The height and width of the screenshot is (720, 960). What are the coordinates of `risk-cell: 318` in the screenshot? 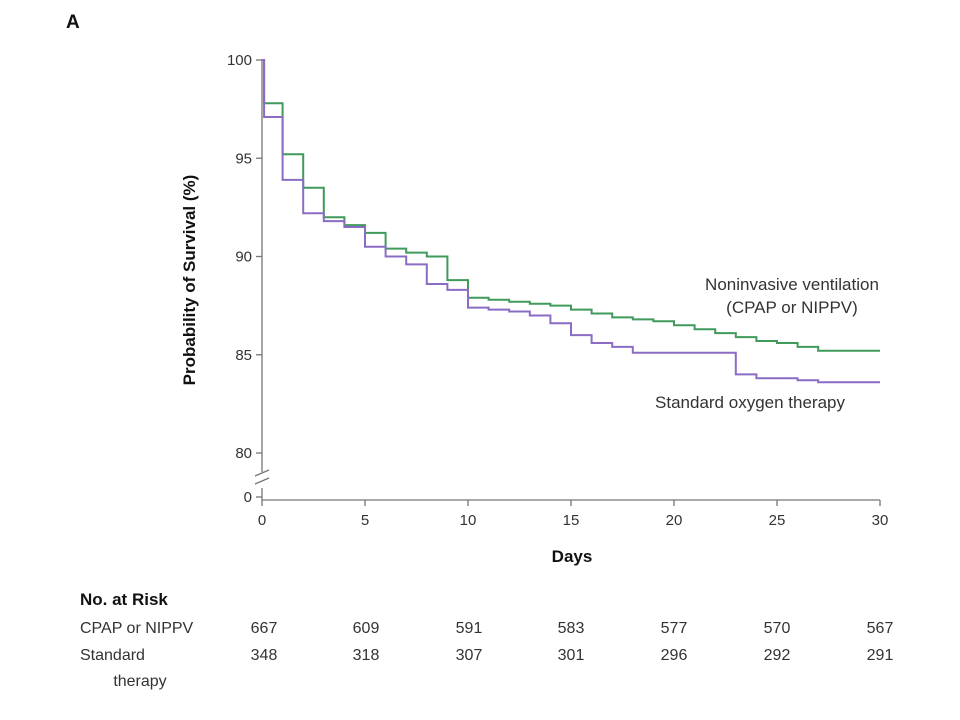 It's located at (366, 655).